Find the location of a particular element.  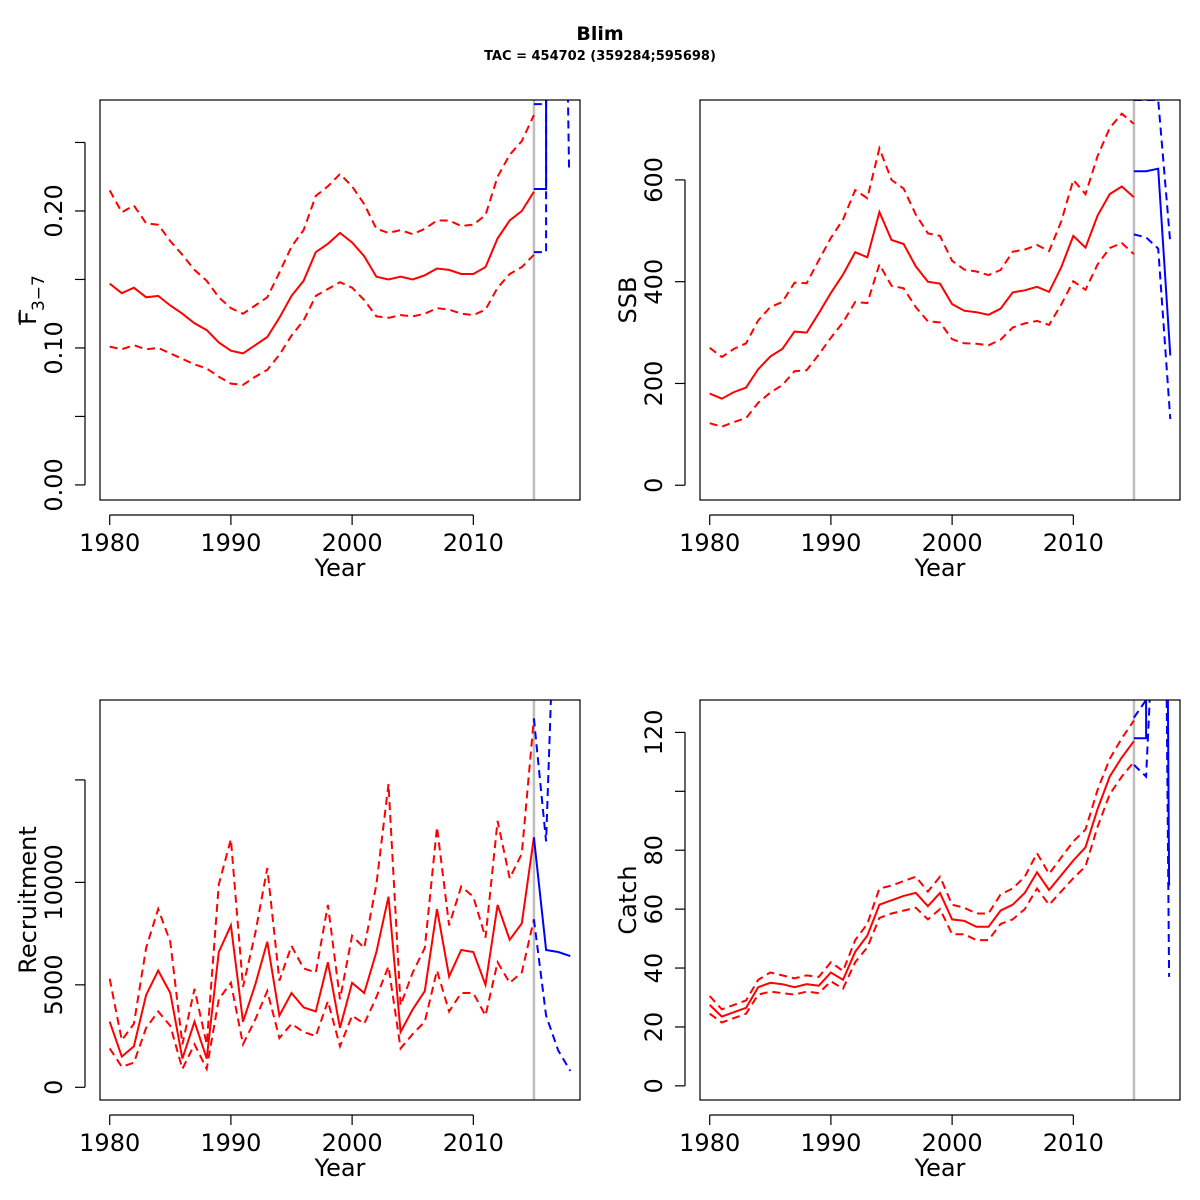

y-tick-label: 10000 is located at coordinates (54, 882).